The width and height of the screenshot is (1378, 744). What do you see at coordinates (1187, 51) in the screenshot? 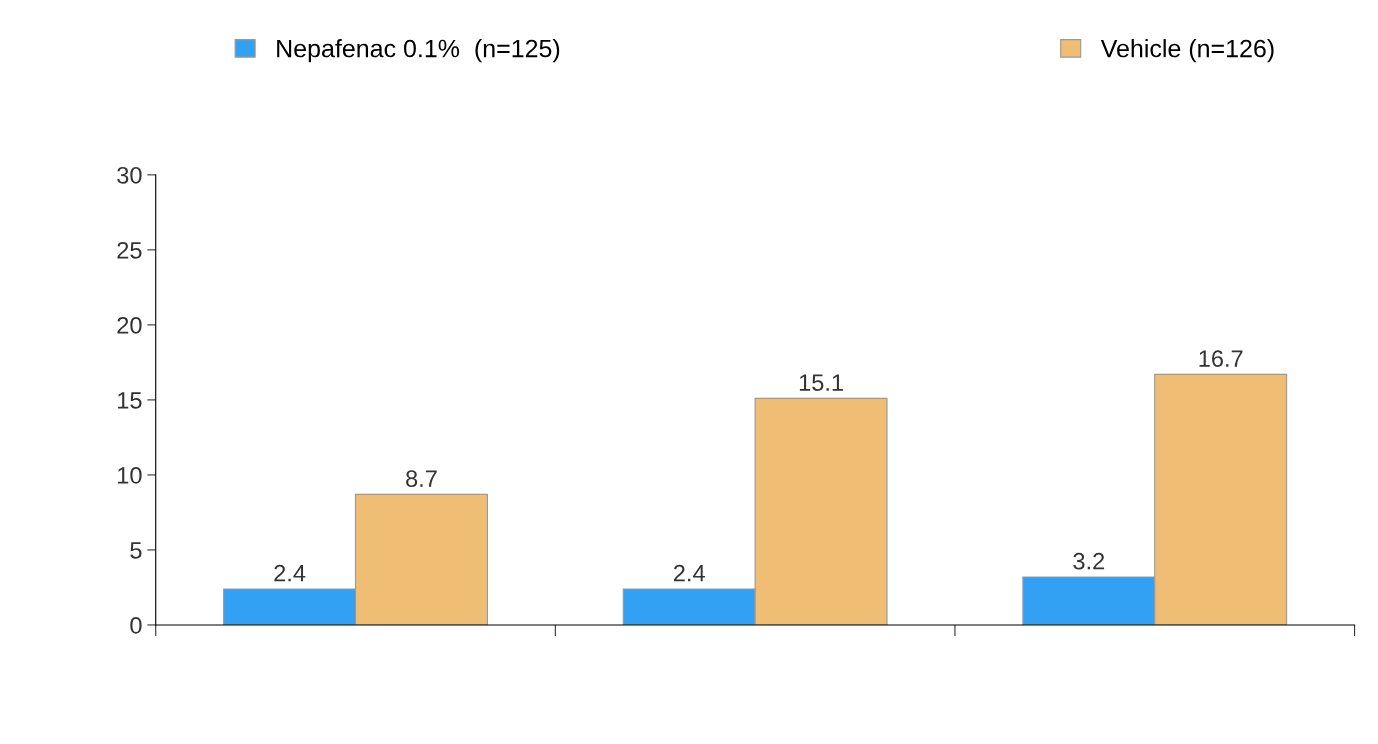
I see `legend-label: Vehicle (n=126)` at bounding box center [1187, 51].